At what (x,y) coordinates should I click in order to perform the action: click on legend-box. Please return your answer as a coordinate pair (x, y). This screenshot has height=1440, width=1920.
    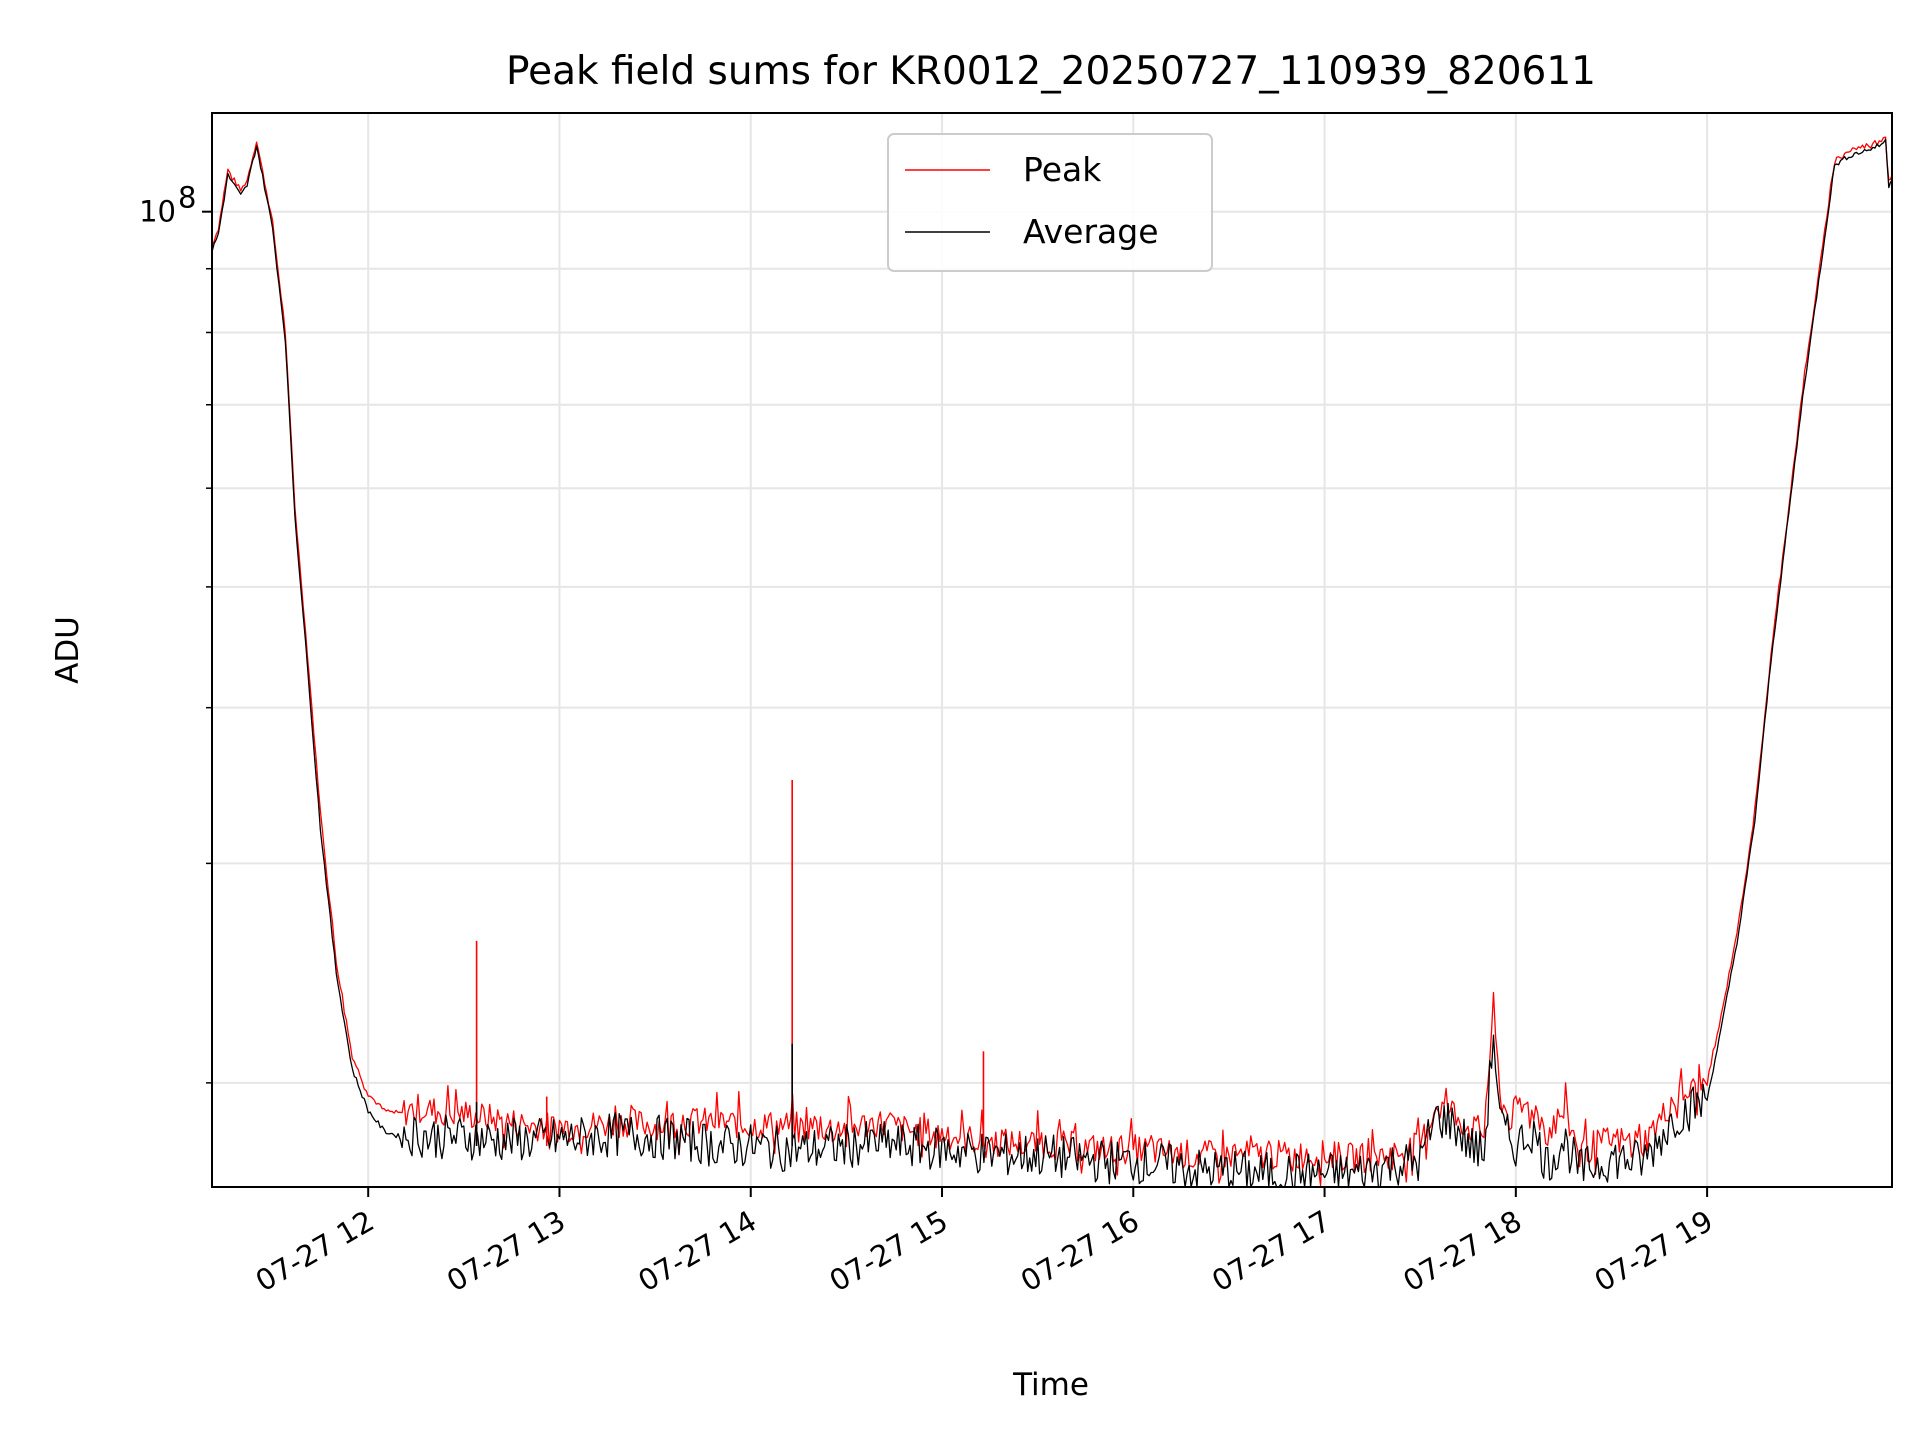
    Looking at the image, I should click on (1050, 202).